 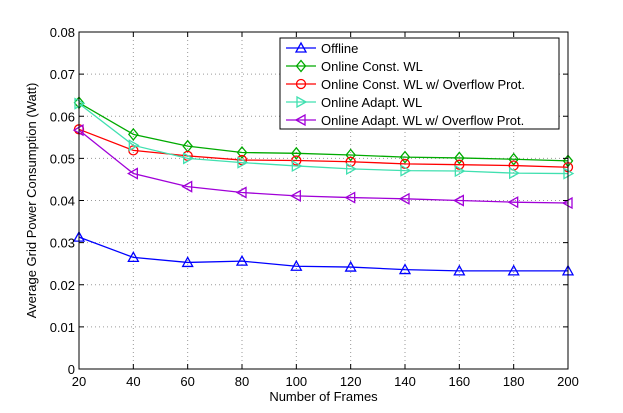 What do you see at coordinates (296, 381) in the screenshot?
I see `x-tick-label: 100` at bounding box center [296, 381].